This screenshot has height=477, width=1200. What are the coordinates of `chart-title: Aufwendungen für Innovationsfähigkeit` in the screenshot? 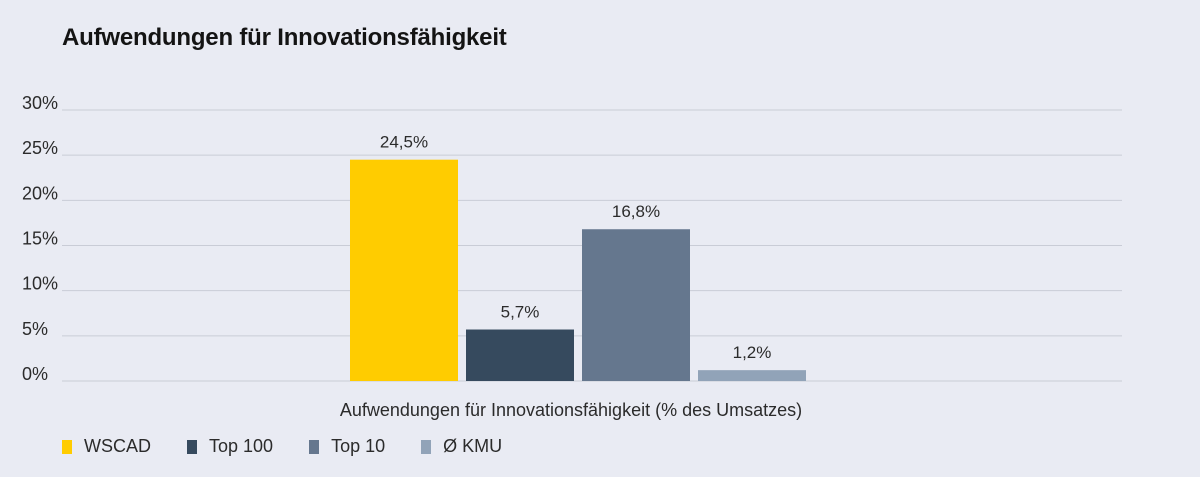 It's located at (284, 37).